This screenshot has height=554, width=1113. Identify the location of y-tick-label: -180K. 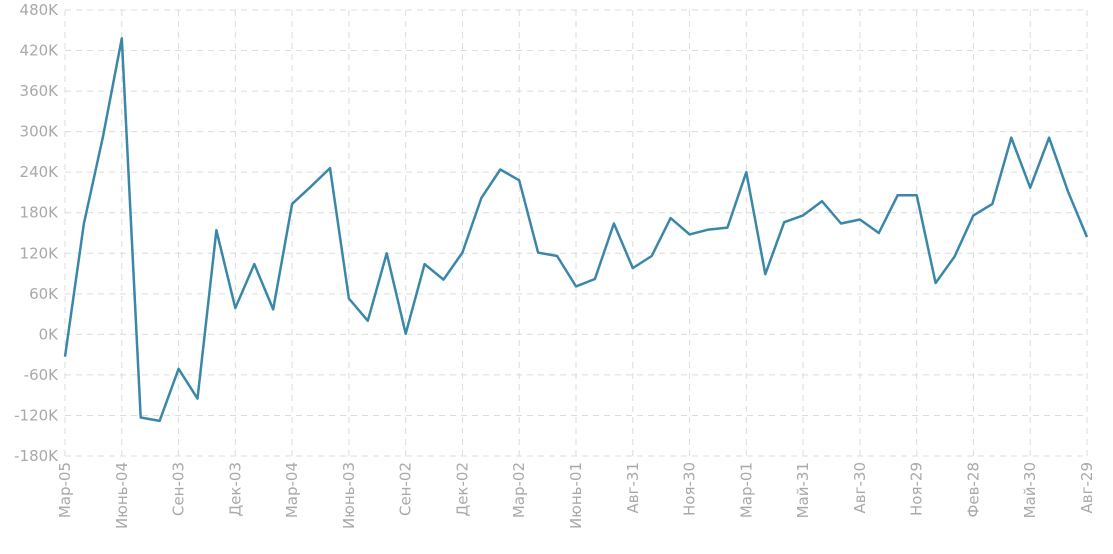
(36, 456).